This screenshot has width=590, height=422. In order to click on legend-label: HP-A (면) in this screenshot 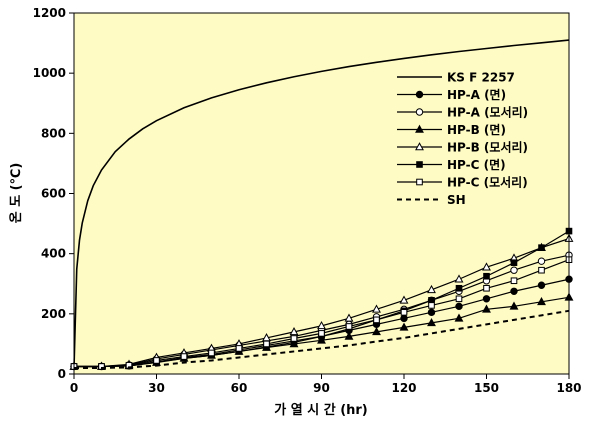, I will do `click(476, 94)`.